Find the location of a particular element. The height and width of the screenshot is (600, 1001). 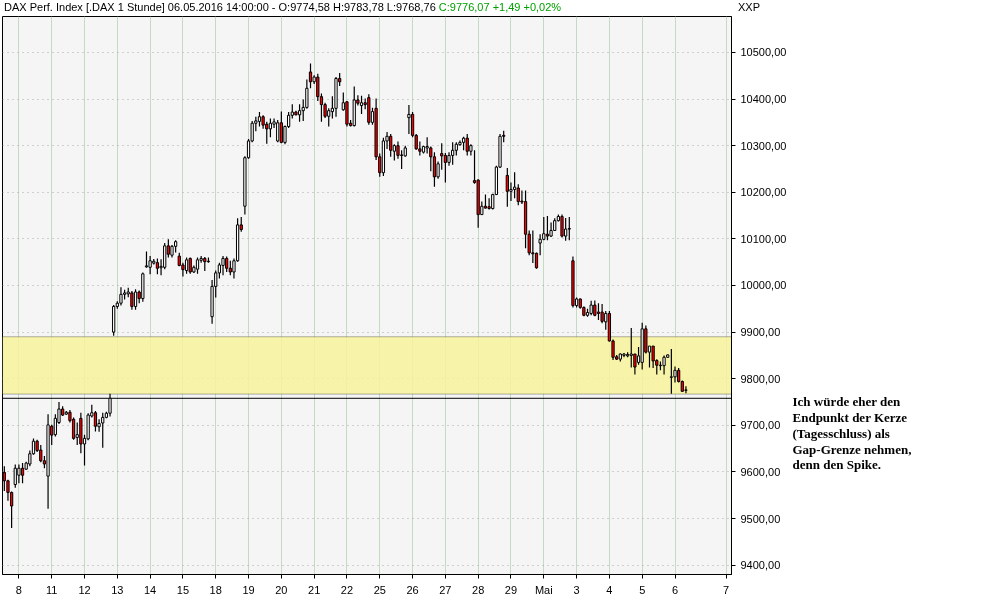

y-tick-label: 10400,00 is located at coordinates (763, 99).